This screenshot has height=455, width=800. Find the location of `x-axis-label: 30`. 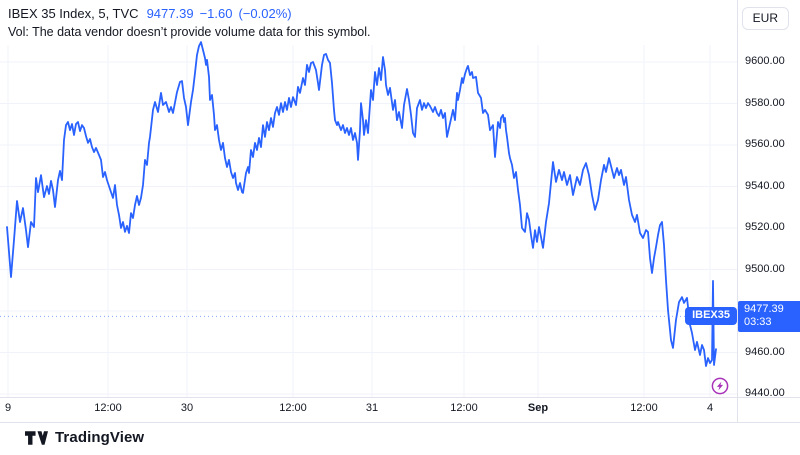

x-axis-label: 30 is located at coordinates (187, 408).